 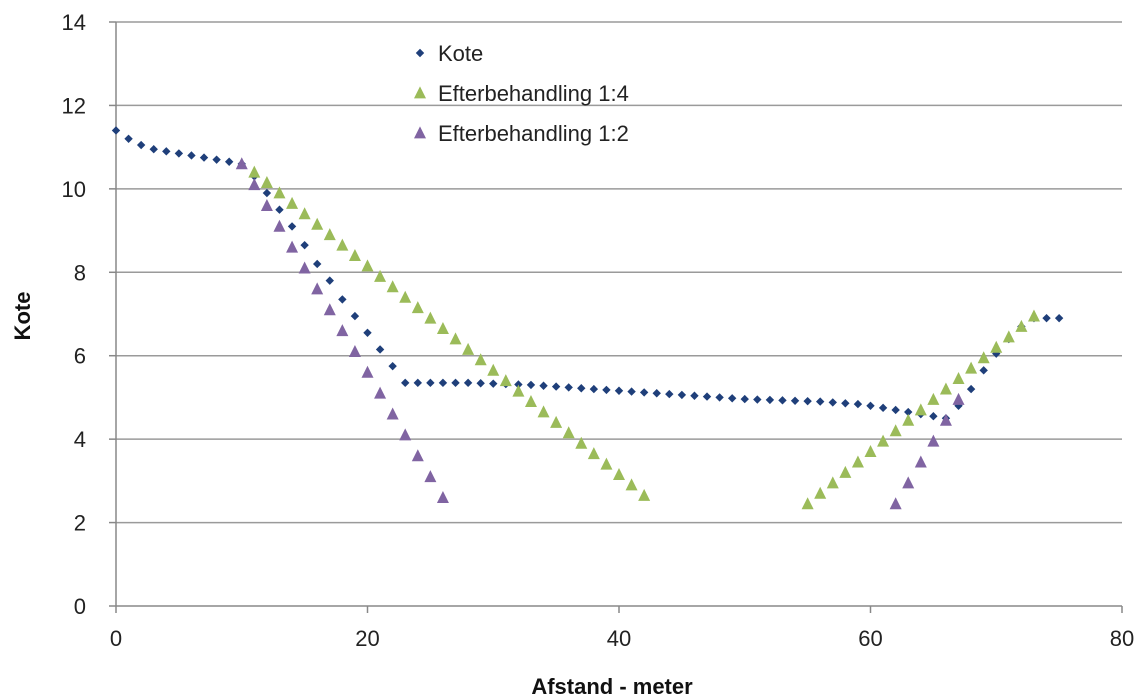 What do you see at coordinates (80, 523) in the screenshot?
I see `y-tick-label-1: 2` at bounding box center [80, 523].